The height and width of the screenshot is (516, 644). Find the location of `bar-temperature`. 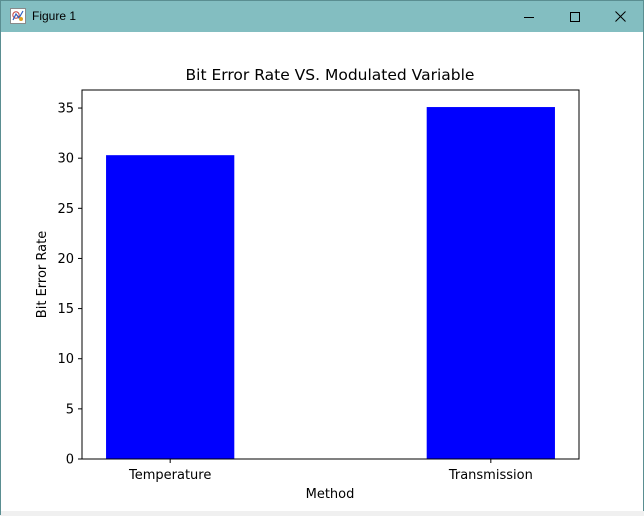

bar-temperature is located at coordinates (170, 307).